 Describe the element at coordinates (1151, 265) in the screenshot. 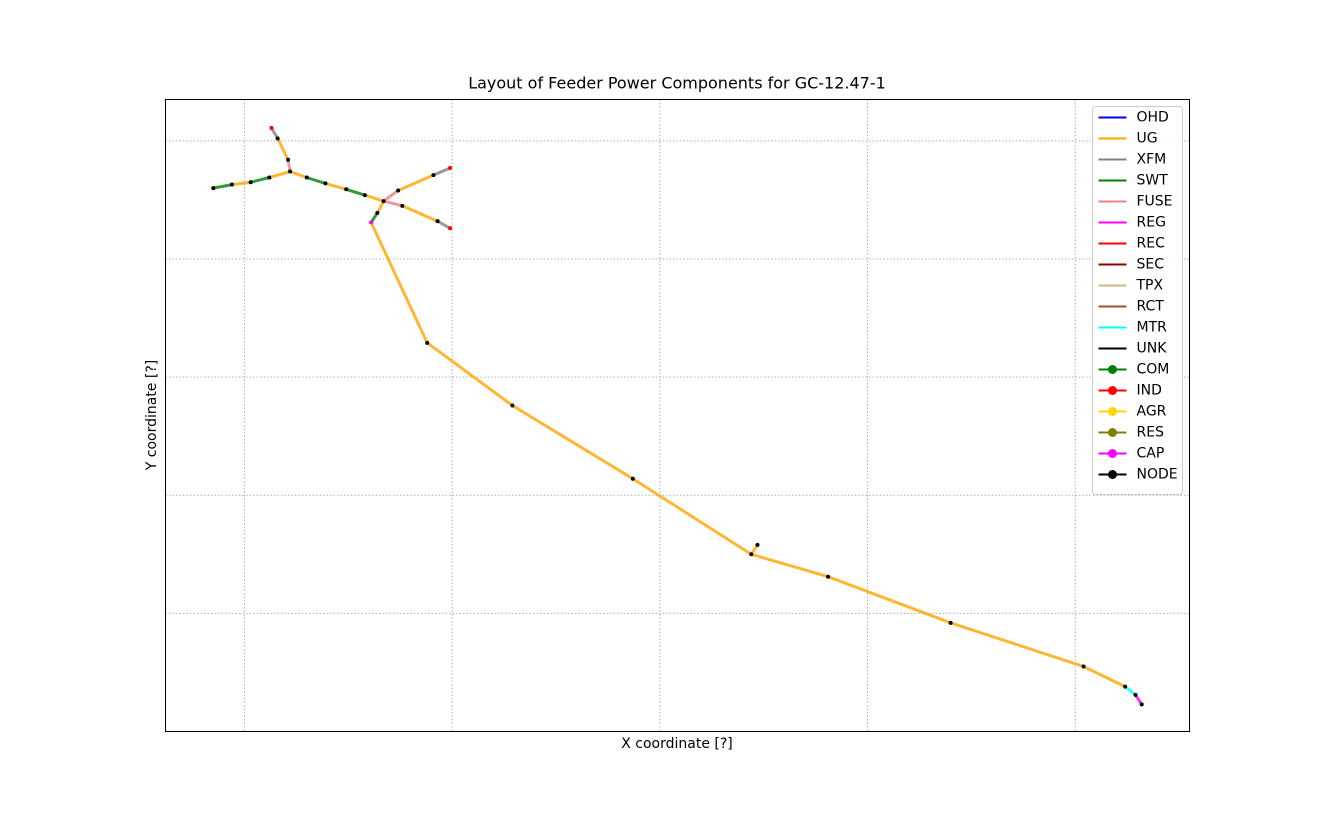

I see `legend-label: SEC` at that location.